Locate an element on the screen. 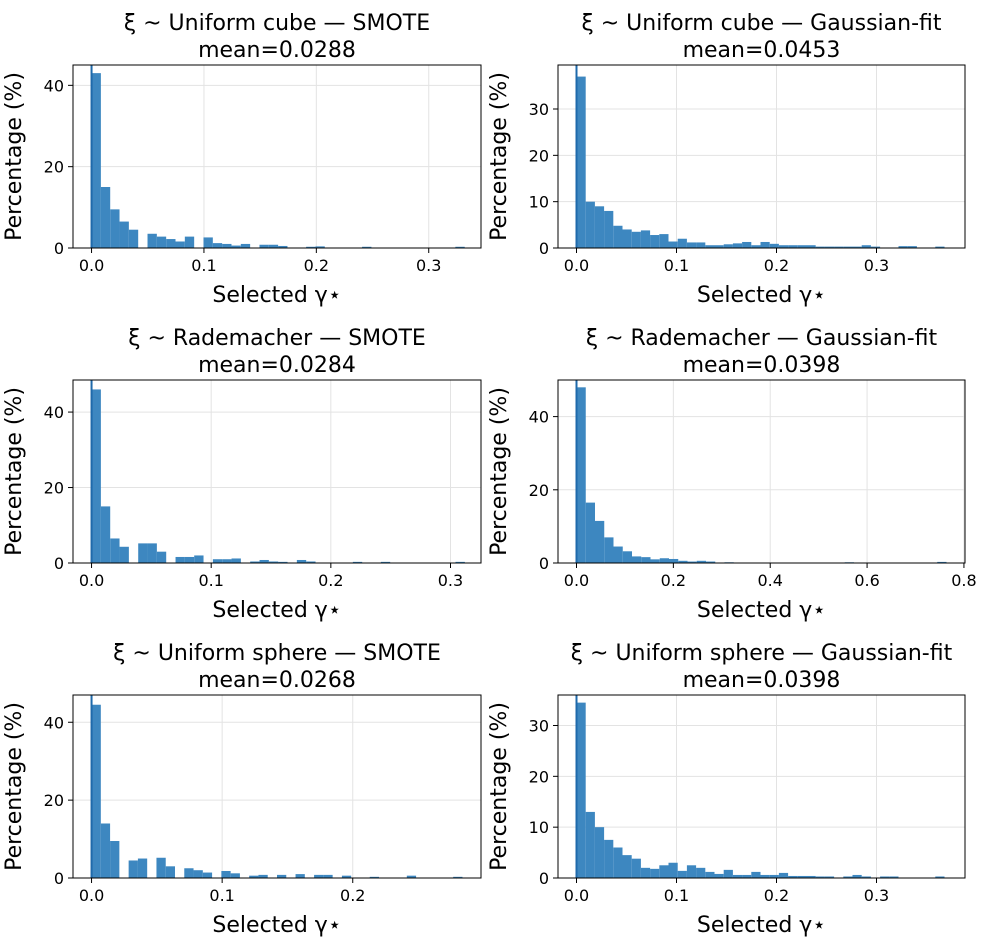 Image resolution: width=993 pixels, height=950 pixels. x-tick-label: 0.4 is located at coordinates (769, 580).